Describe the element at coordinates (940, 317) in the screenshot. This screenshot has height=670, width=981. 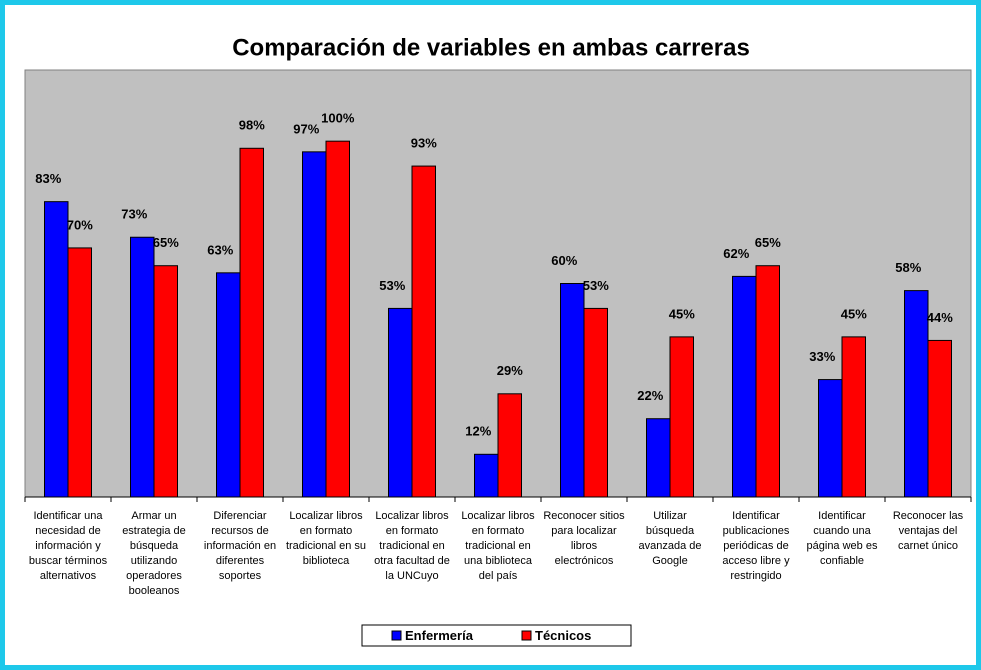
I see `data-label: 44%` at that location.